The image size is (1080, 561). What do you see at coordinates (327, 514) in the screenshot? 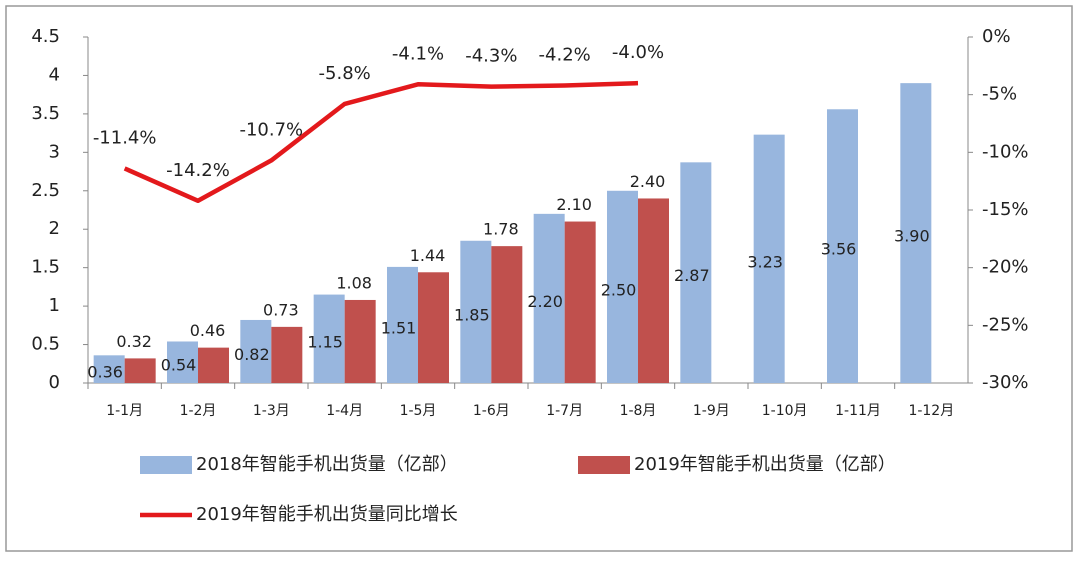
I see `legend-label: 2019年智能手机出货量同比增长` at bounding box center [327, 514].